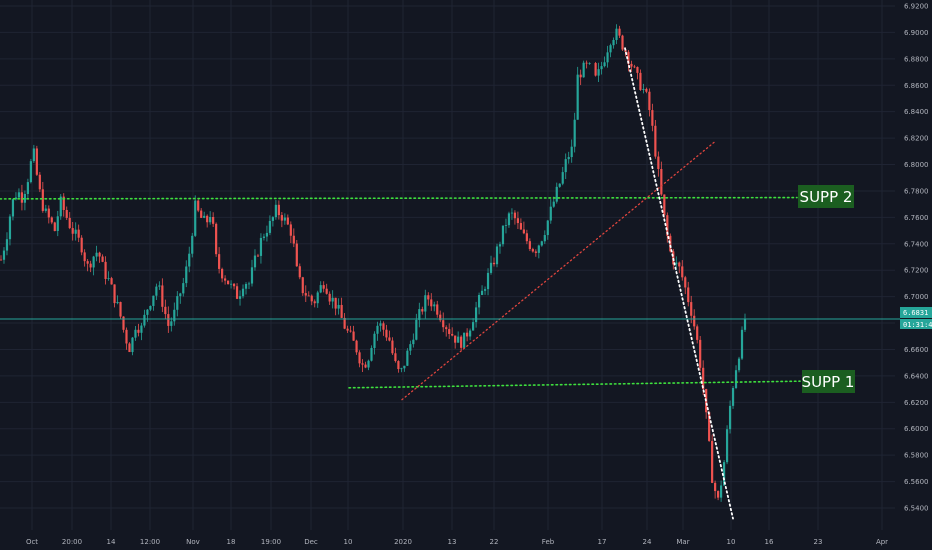 The width and height of the screenshot is (932, 550). Describe the element at coordinates (915, 313) in the screenshot. I see `current-price-value: 6.6831` at that location.